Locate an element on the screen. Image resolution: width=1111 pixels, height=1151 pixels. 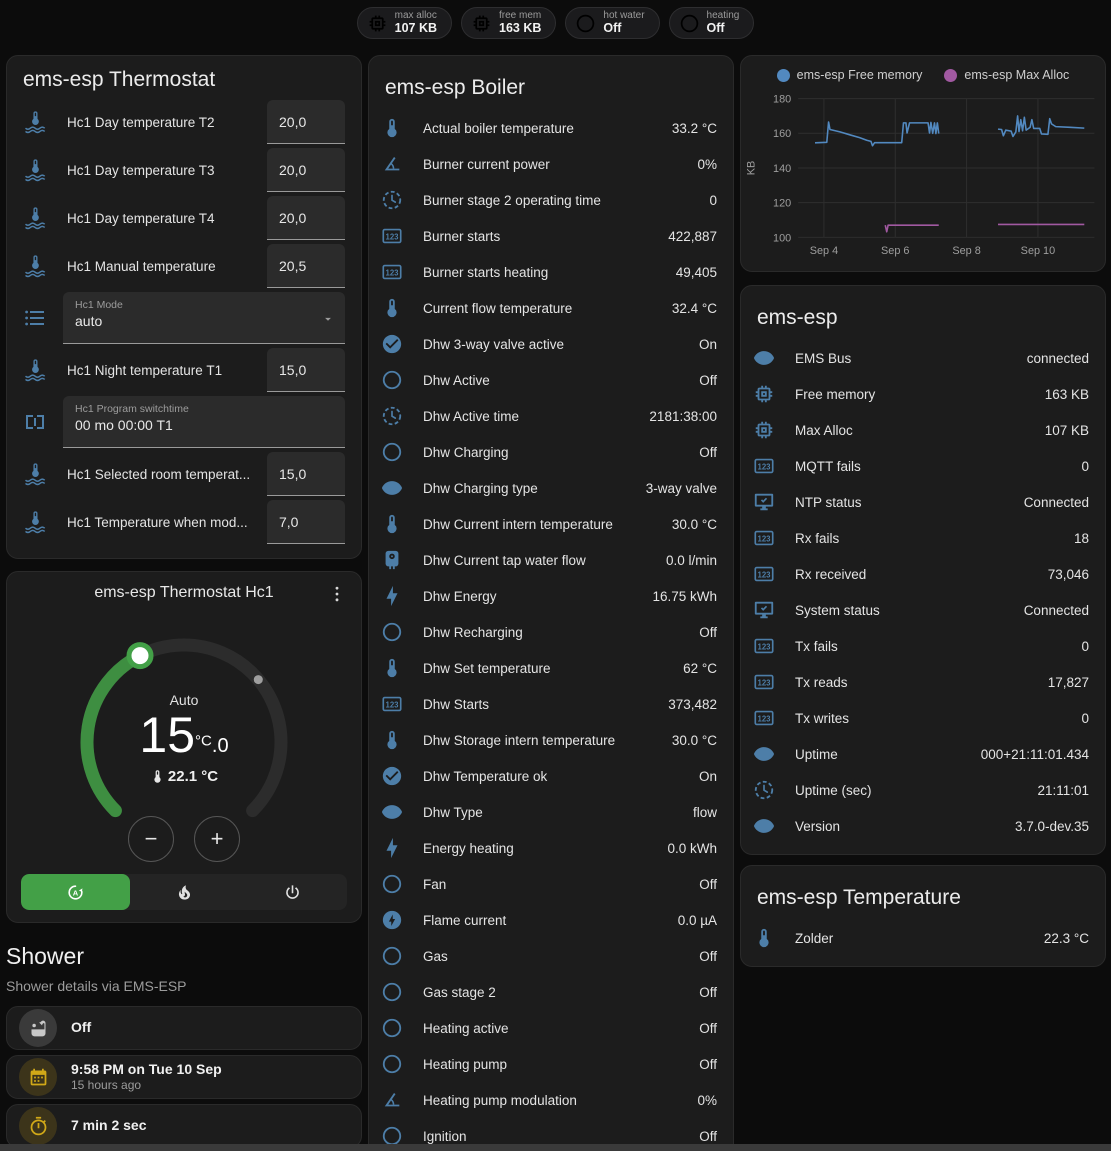
entity-value: 422,887 is located at coordinates (692, 236).